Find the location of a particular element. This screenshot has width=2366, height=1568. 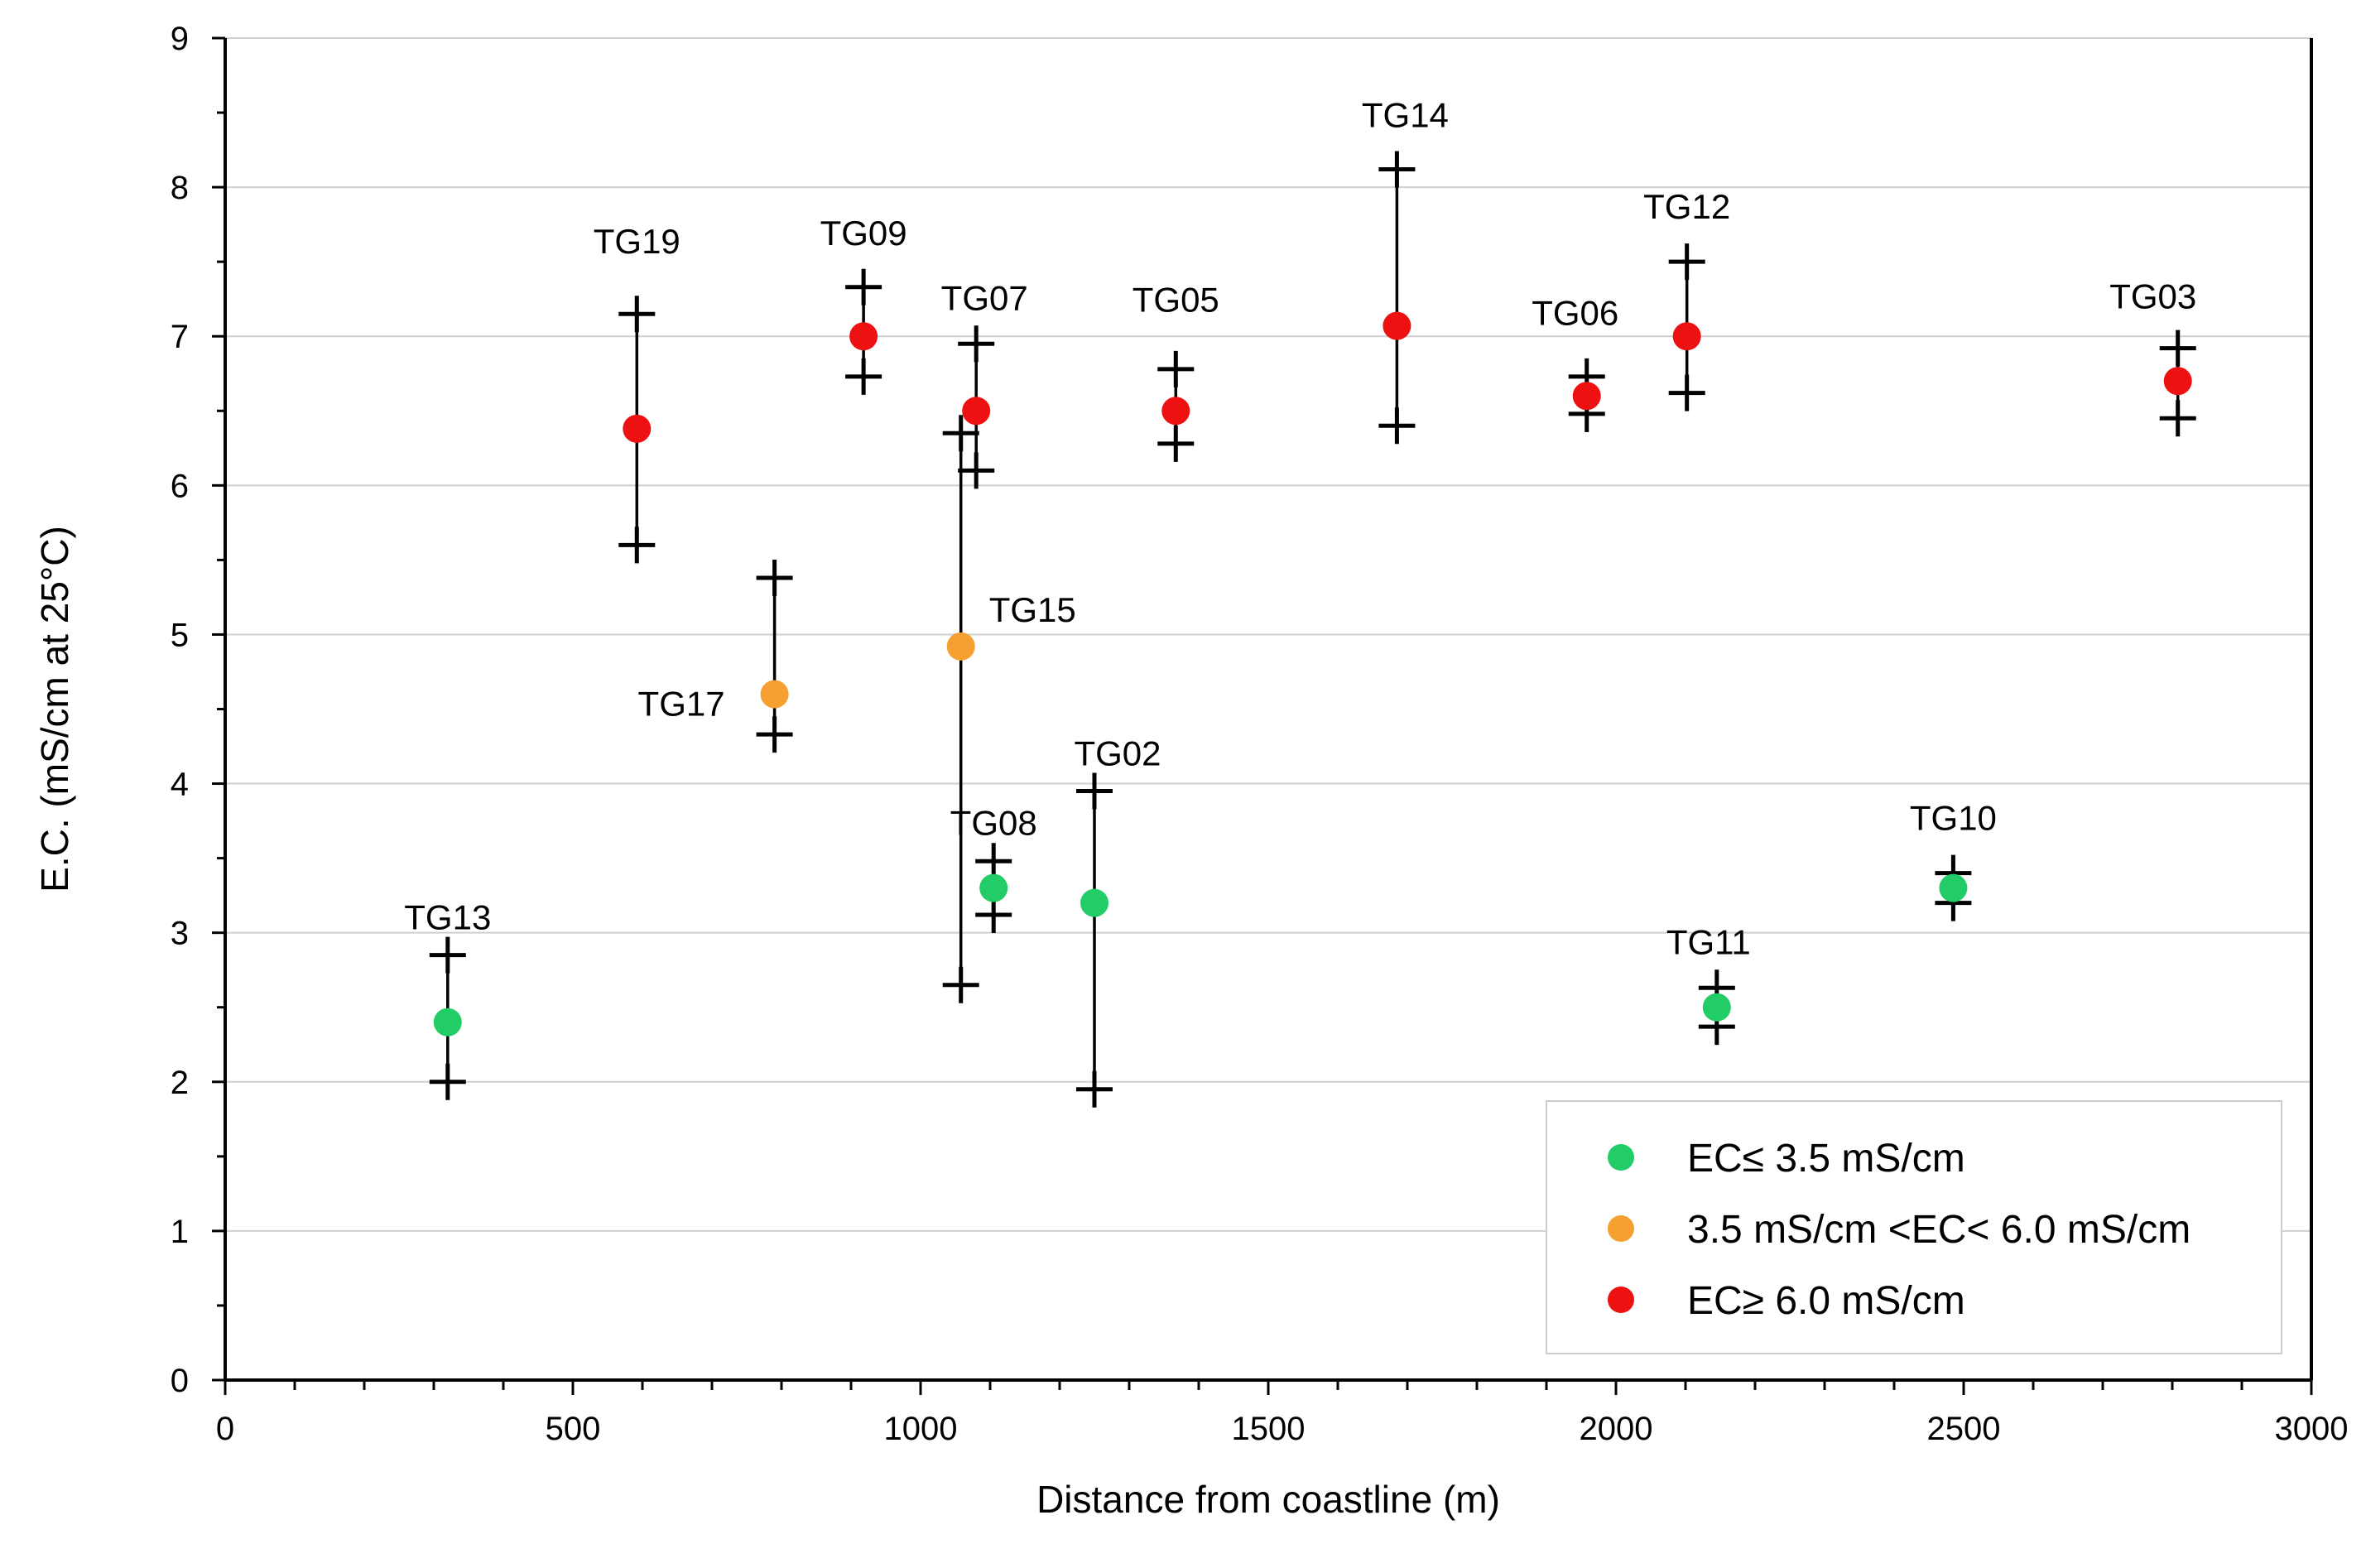

point-label-tg17: TG17 is located at coordinates (682, 703).